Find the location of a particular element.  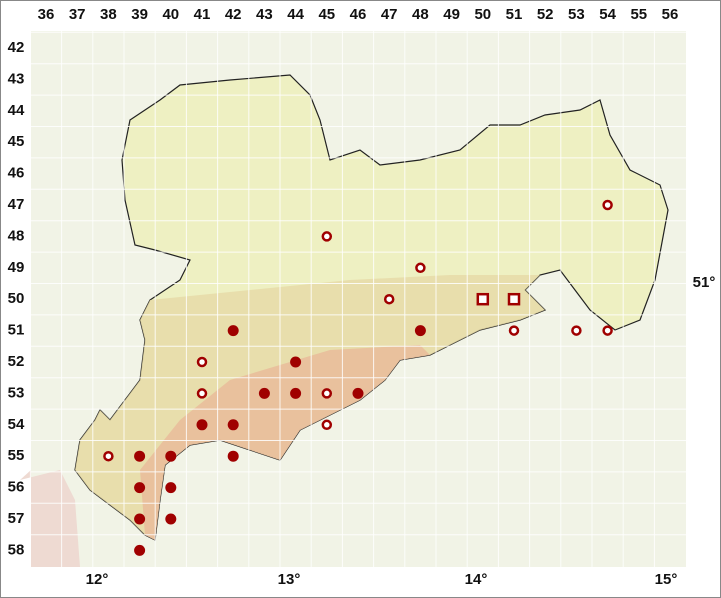

row-label: 46 is located at coordinates (16, 173).